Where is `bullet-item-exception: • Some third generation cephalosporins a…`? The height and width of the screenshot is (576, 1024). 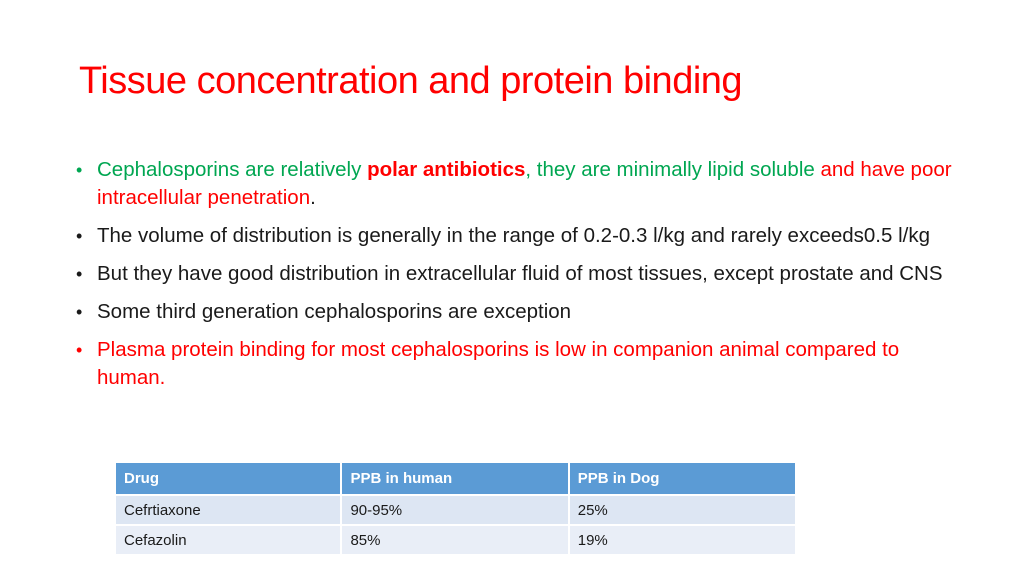
bullet-item-exception: • Some third generation cephalosporins a… is located at coordinates (516, 312).